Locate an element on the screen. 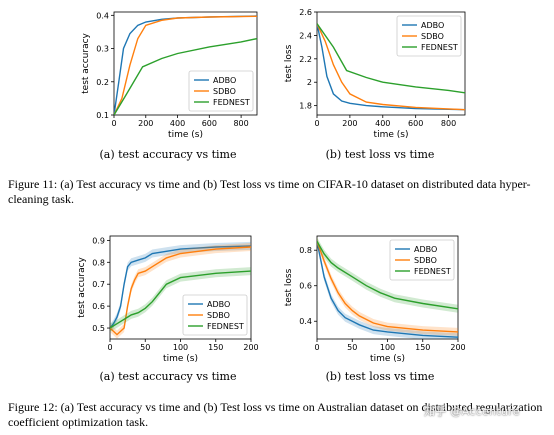 Image resolution: width=554 pixels, height=435 pixels. fig12b-subcaption: (b) test loss vs time is located at coordinates (380, 376).